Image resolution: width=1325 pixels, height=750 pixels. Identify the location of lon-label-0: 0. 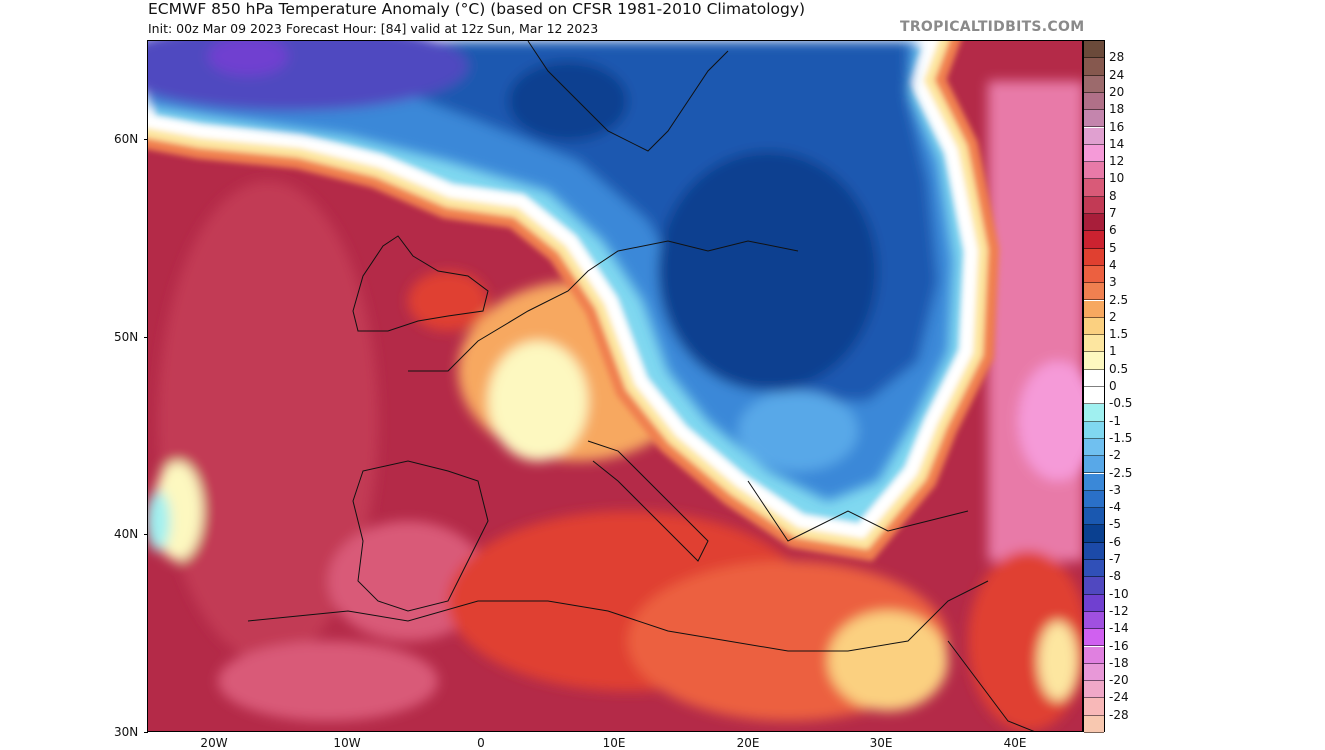
(481, 743).